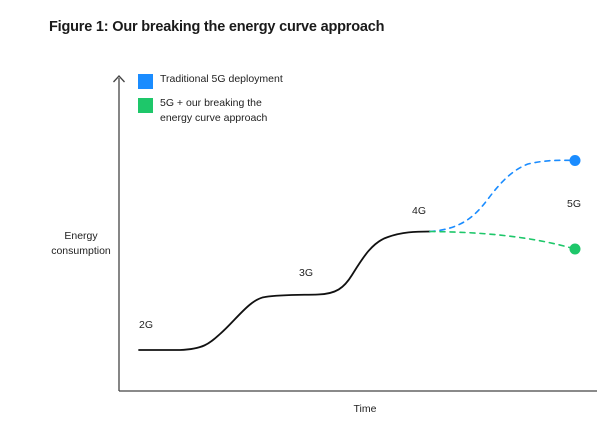 The image size is (600, 432). I want to click on legend-swatch-green, so click(145, 105).